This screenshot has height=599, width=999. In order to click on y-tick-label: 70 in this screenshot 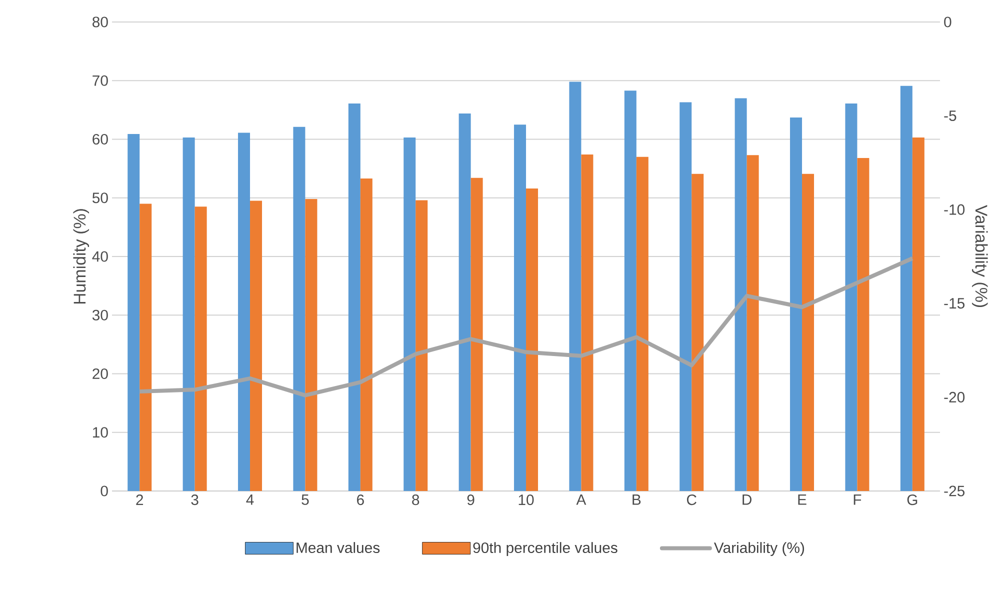, I will do `click(100, 80)`.